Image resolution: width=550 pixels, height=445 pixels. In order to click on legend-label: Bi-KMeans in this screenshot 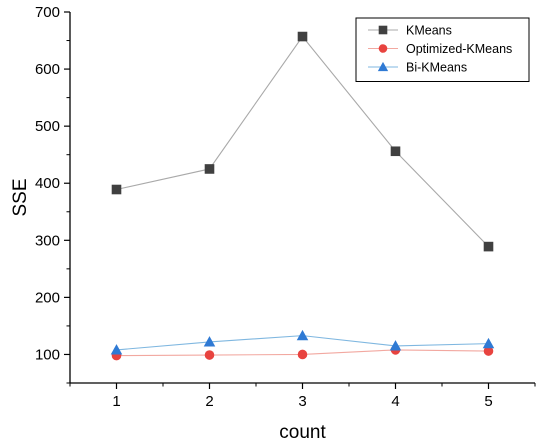, I will do `click(436, 68)`.